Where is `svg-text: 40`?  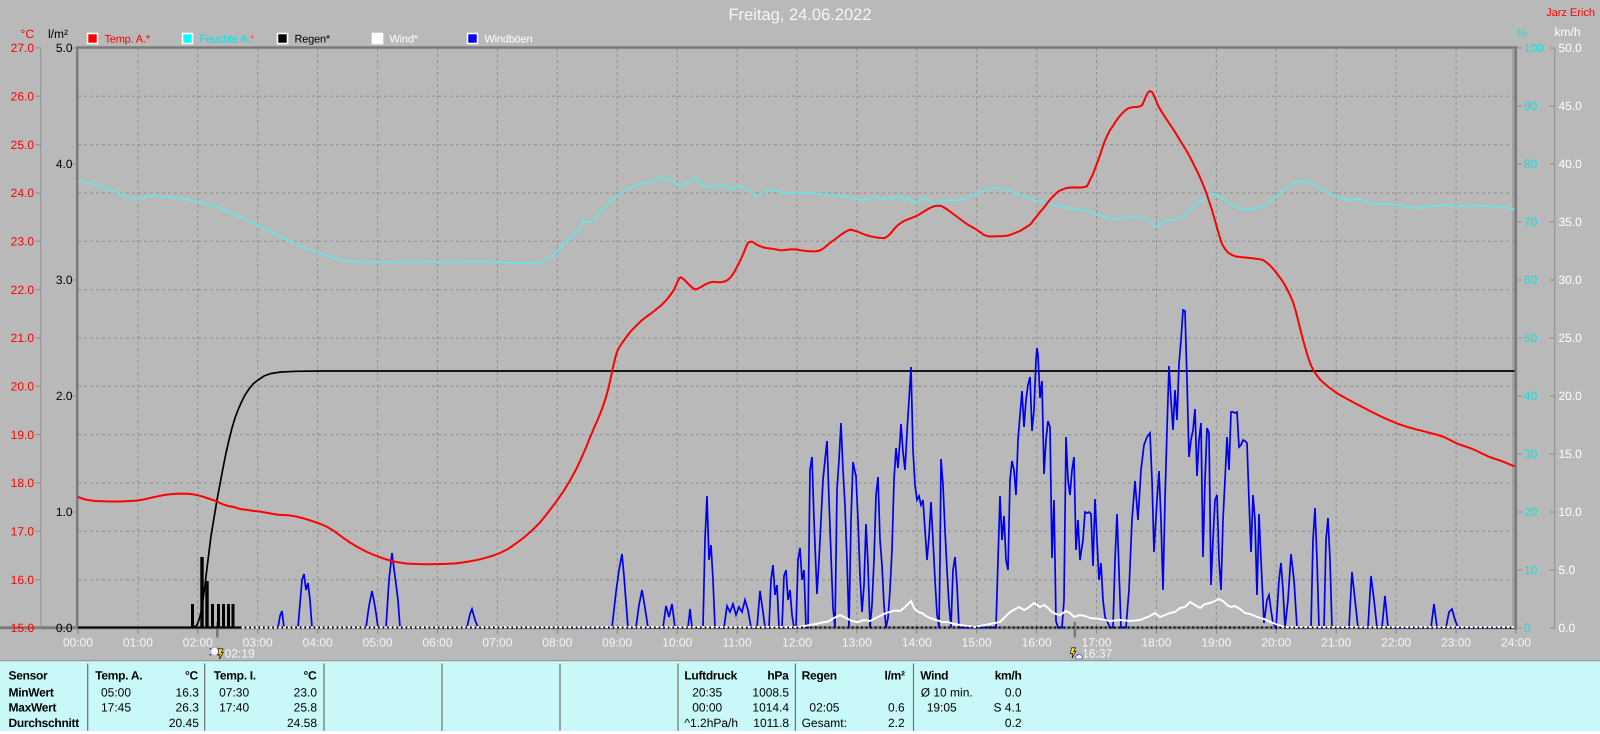
svg-text: 40 is located at coordinates (1531, 396).